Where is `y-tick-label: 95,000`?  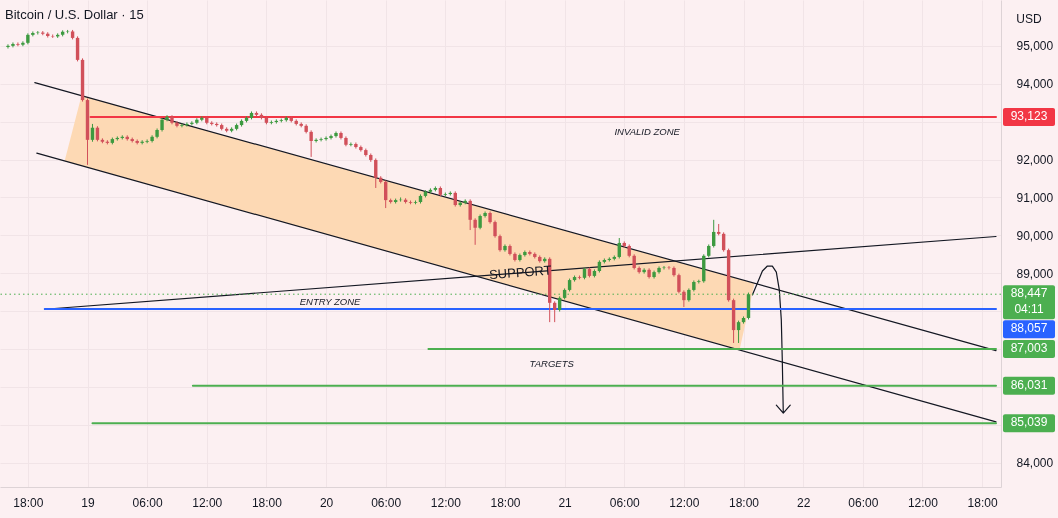 y-tick-label: 95,000 is located at coordinates (1035, 46).